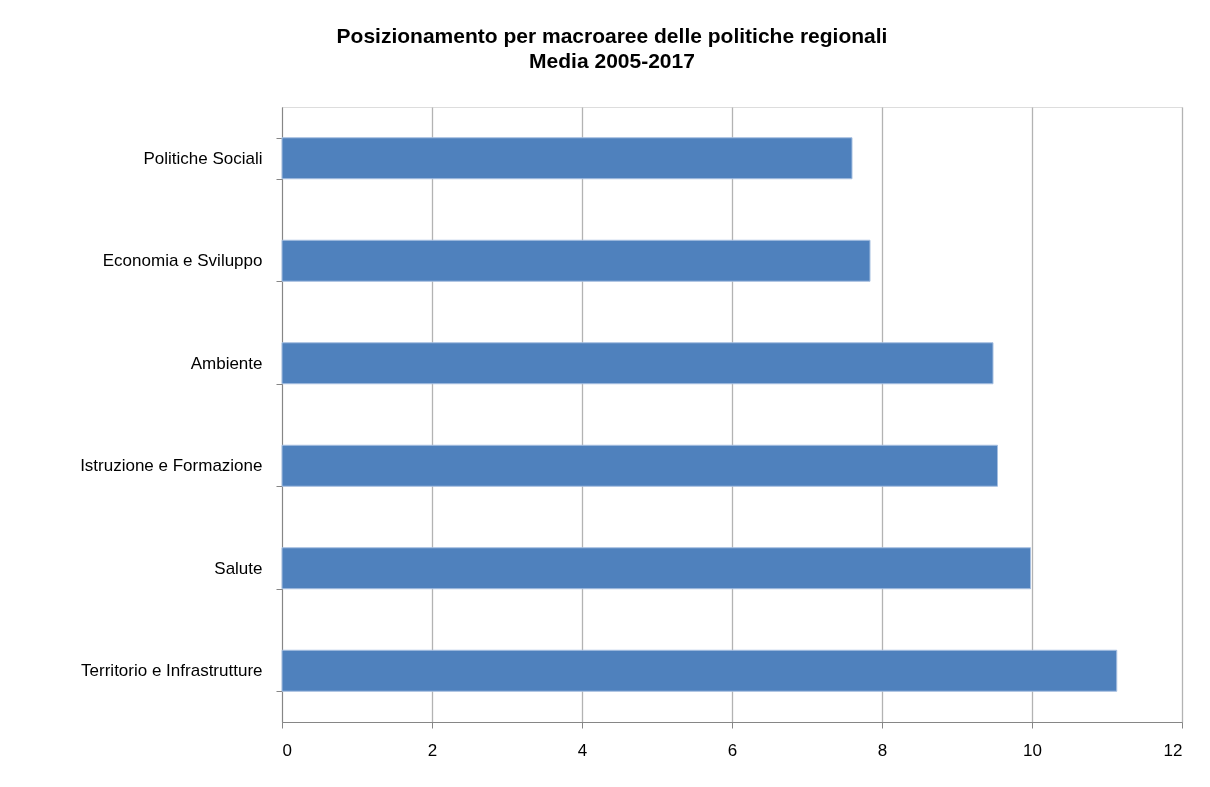  What do you see at coordinates (612, 60) in the screenshot?
I see `chart-subtitle: Media 2005-2017` at bounding box center [612, 60].